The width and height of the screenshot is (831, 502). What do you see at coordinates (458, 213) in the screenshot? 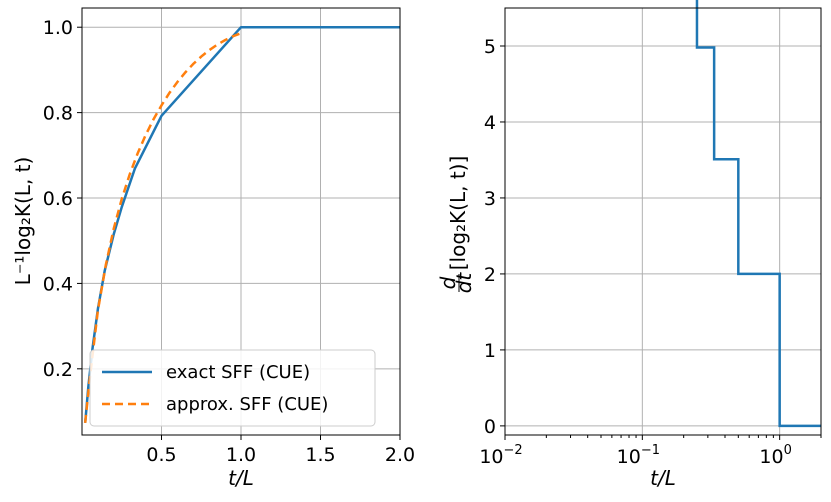
I see `right-y-label-main: [log₂K(L, t)]` at bounding box center [458, 213].